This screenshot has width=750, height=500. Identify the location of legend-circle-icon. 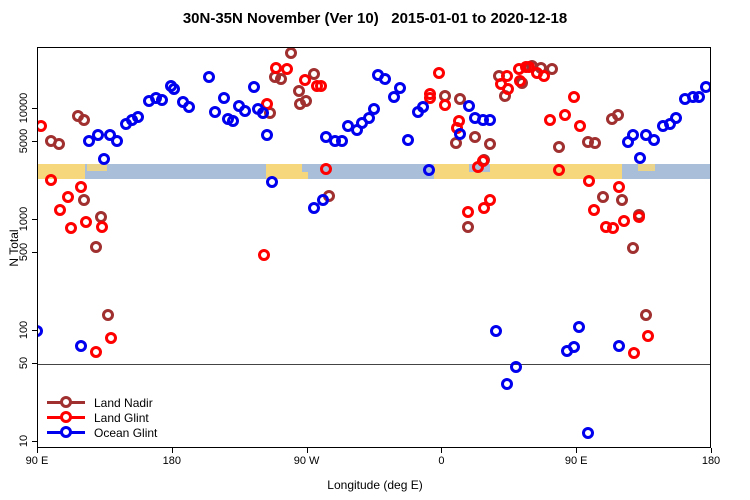
(66, 417).